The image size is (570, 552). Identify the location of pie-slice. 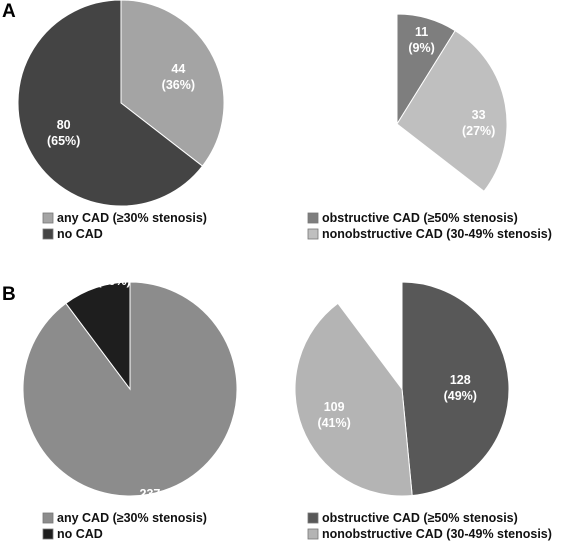
(353, 399).